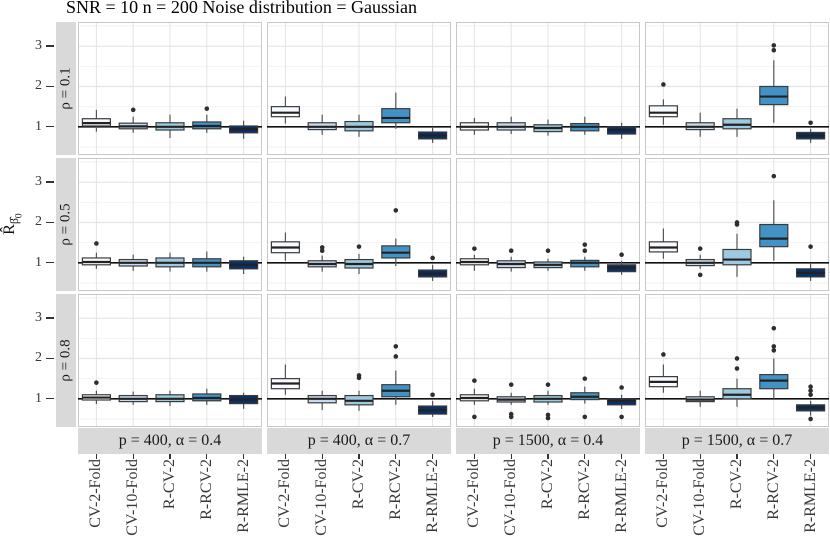  I want to click on row-strip-label: ρ = 0.1, so click(65, 88).